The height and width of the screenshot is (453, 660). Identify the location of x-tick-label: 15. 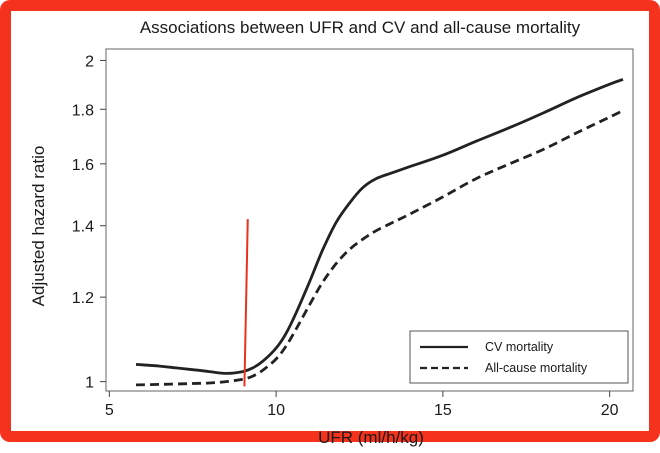
(443, 410).